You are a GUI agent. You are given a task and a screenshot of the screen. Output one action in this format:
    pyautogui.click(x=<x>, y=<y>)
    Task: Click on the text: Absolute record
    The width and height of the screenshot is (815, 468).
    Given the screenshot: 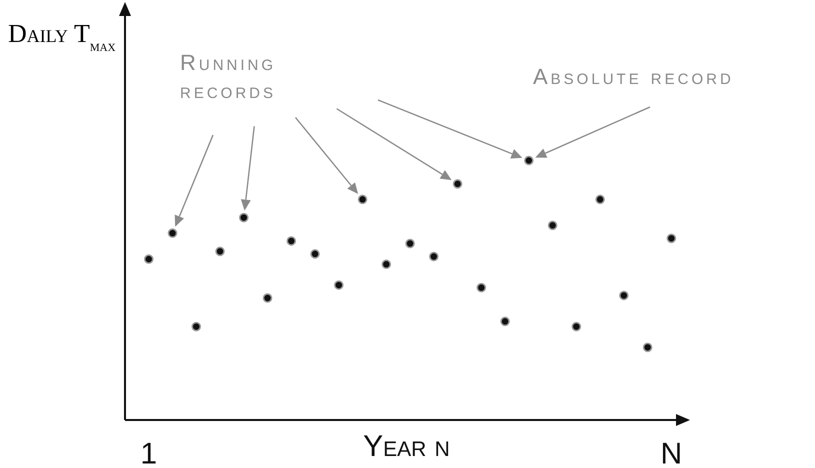 What is the action you would take?
    pyautogui.click(x=633, y=76)
    